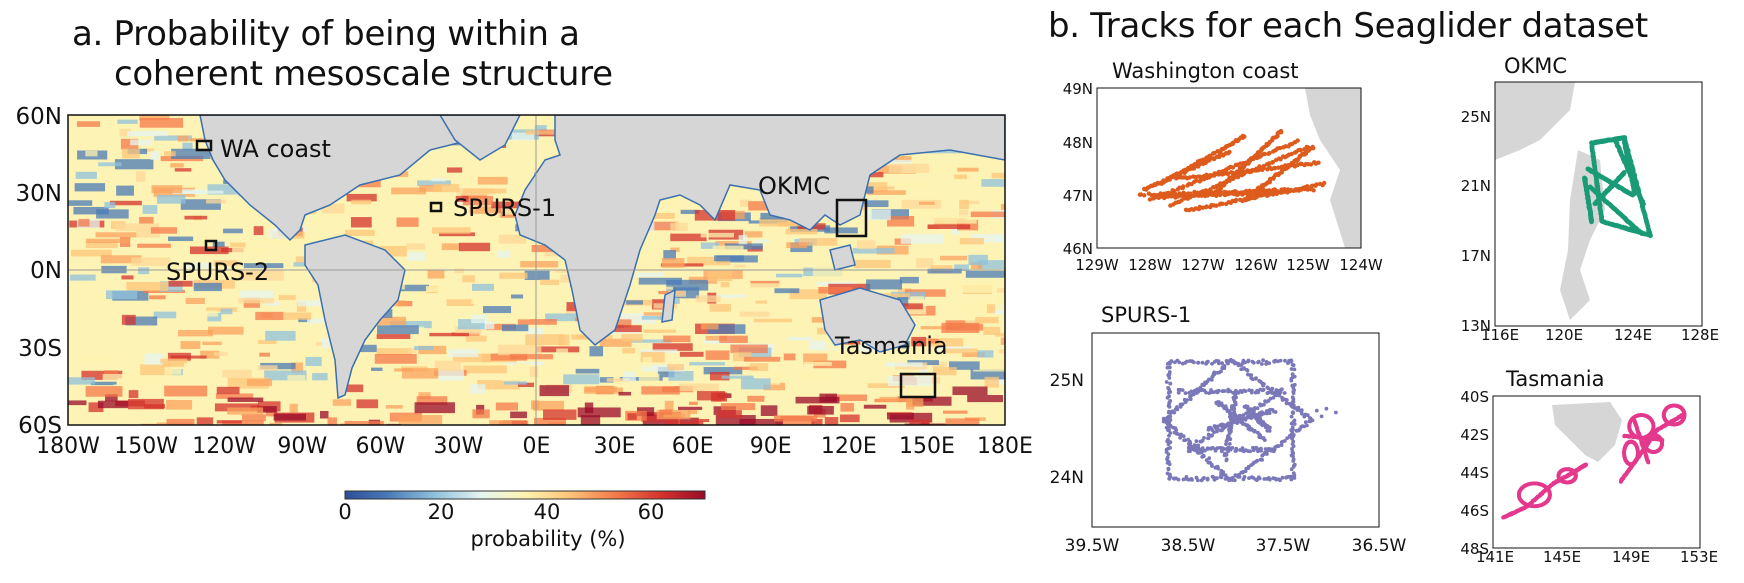 Image resolution: width=1744 pixels, height=583 pixels. What do you see at coordinates (1188, 546) in the screenshot?
I see `spurs1-x-tick: 38.5W` at bounding box center [1188, 546].